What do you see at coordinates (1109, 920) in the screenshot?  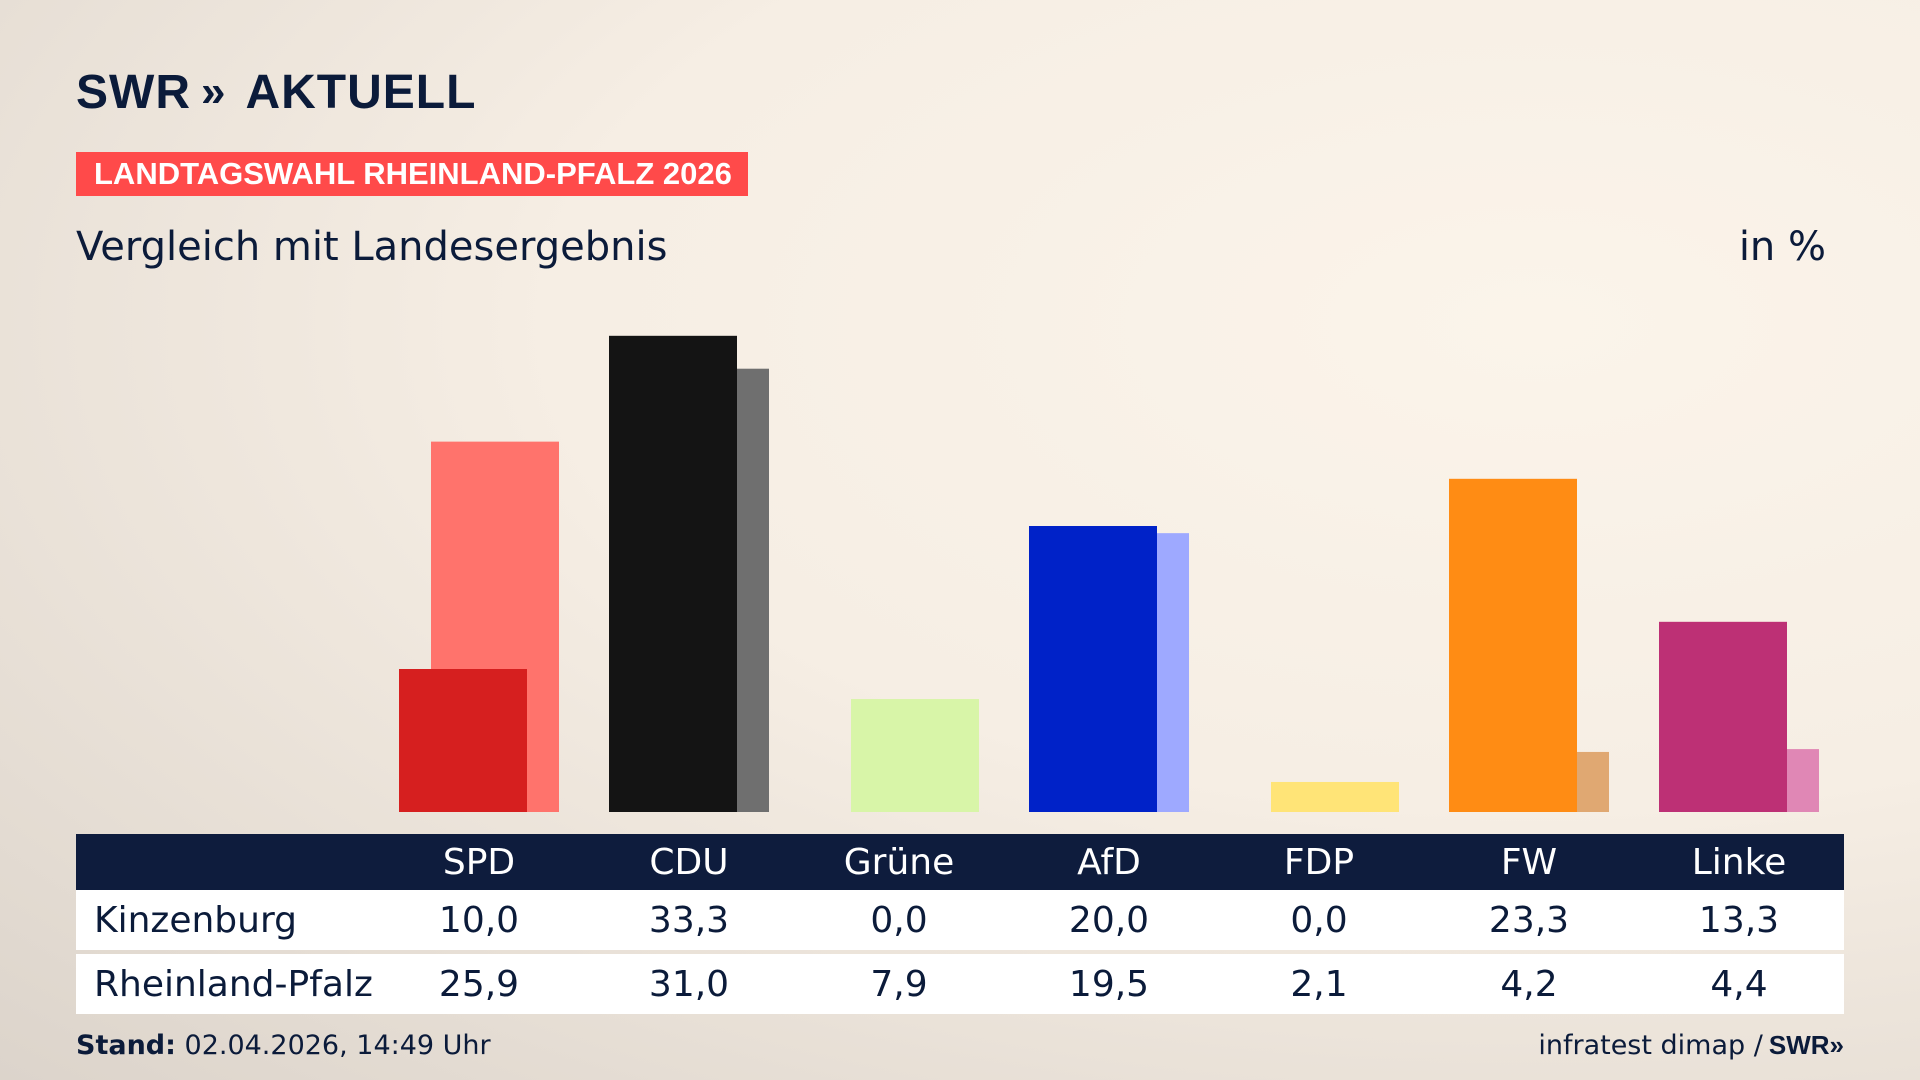 I see `table-cell: 20,0` at bounding box center [1109, 920].